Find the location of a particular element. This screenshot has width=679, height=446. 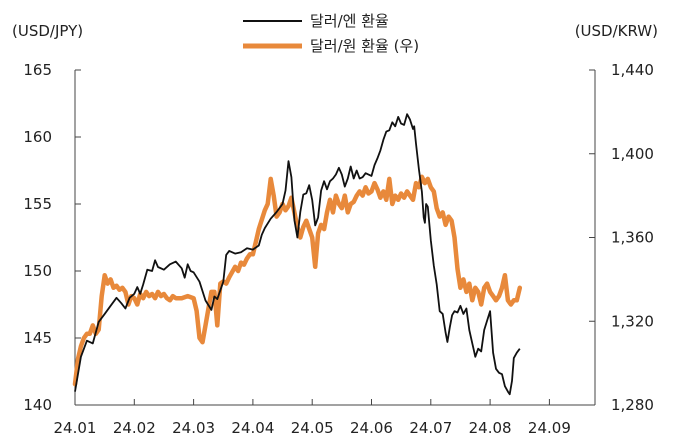

right-axis-label: (USD/KRW) is located at coordinates (616, 31).